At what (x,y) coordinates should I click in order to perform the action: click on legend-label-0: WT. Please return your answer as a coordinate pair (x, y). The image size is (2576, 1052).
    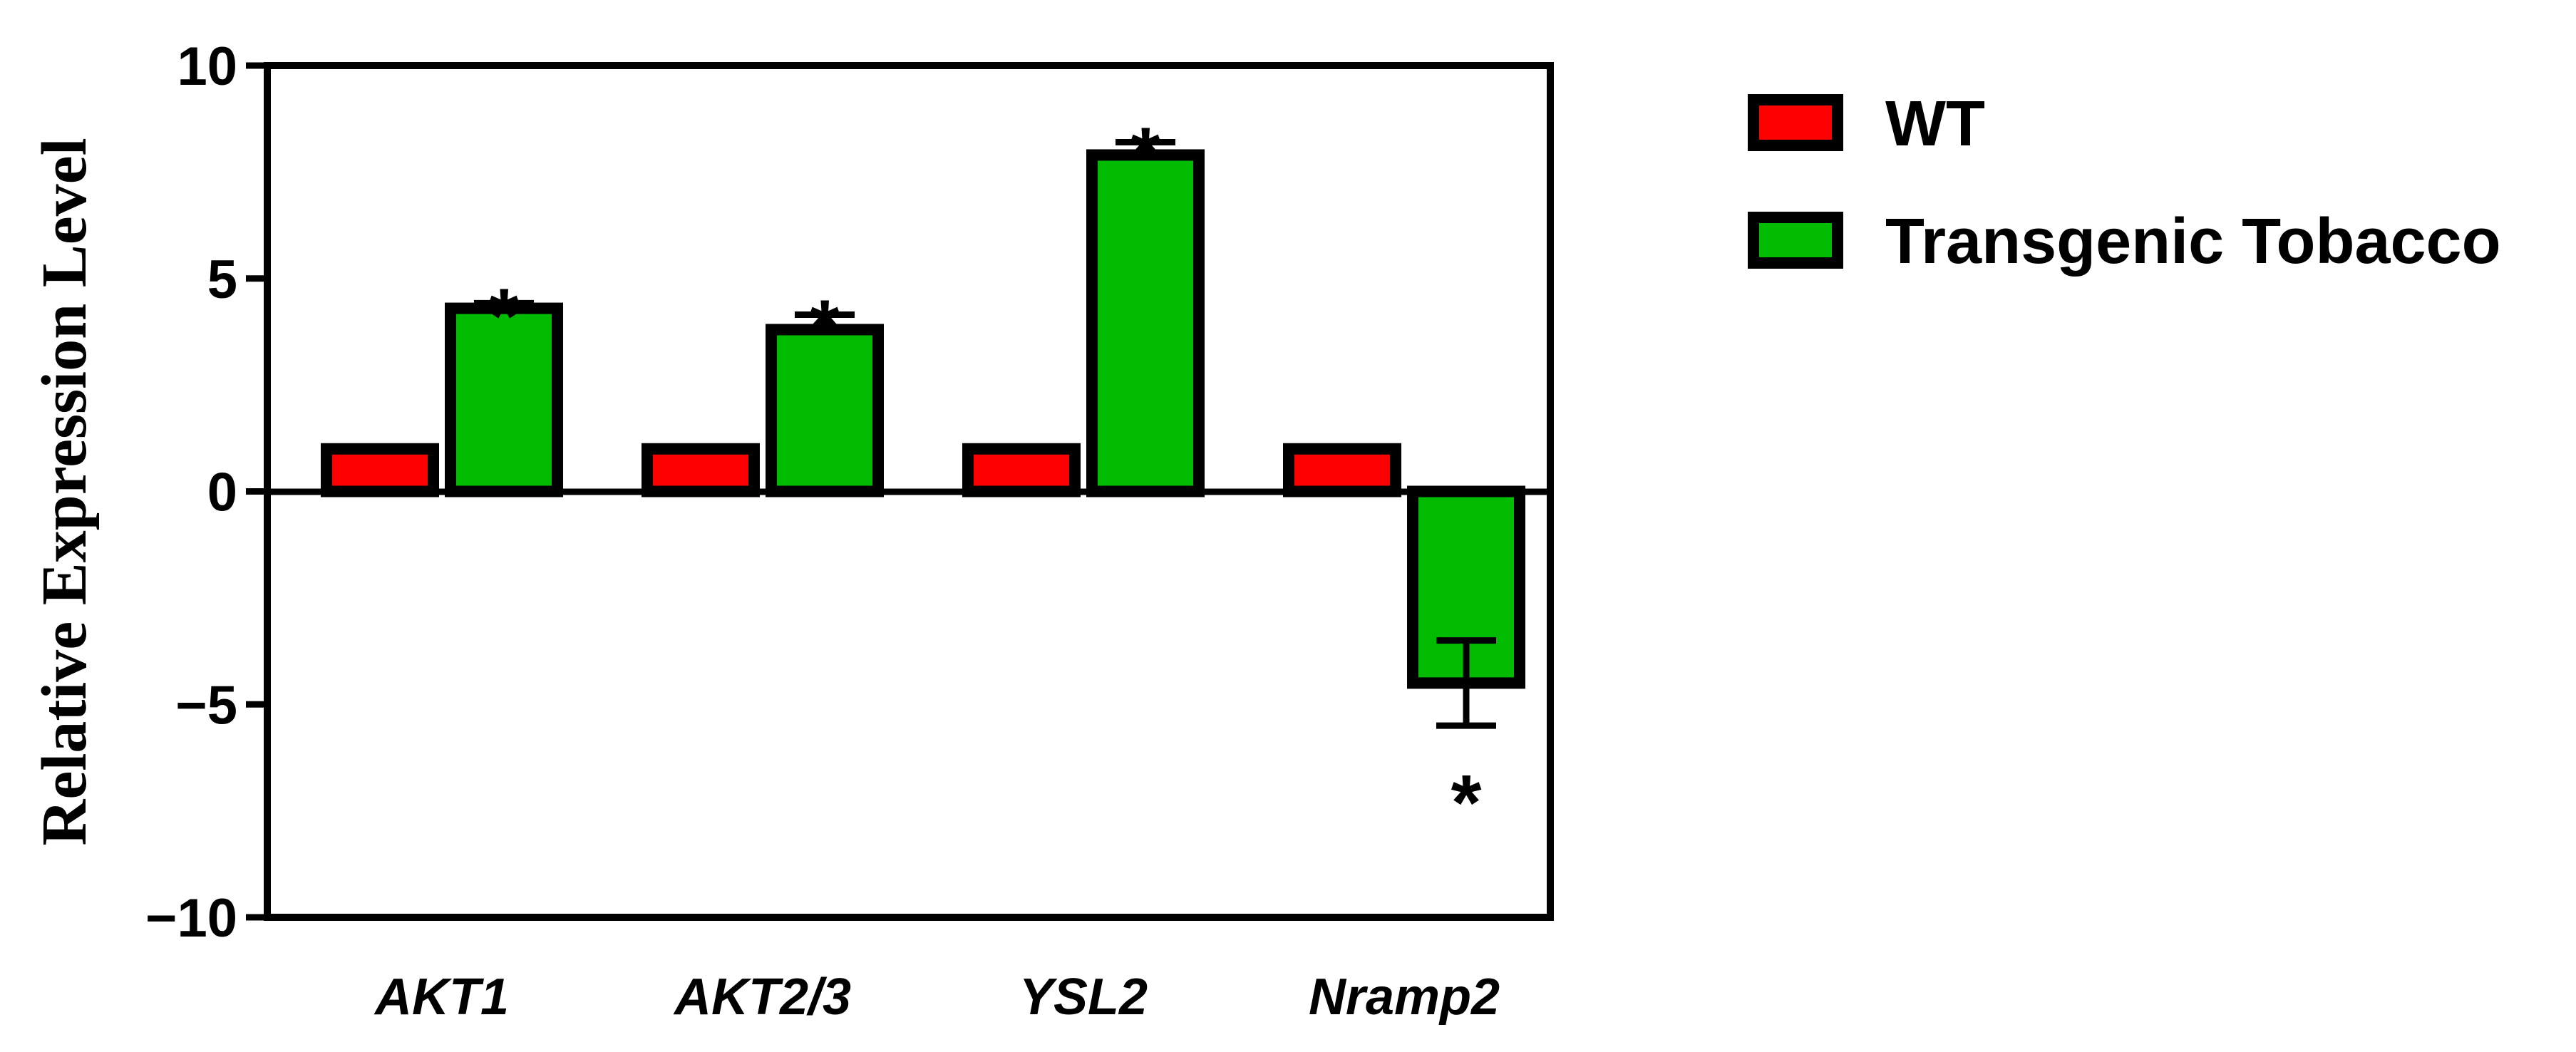
    Looking at the image, I should click on (1935, 124).